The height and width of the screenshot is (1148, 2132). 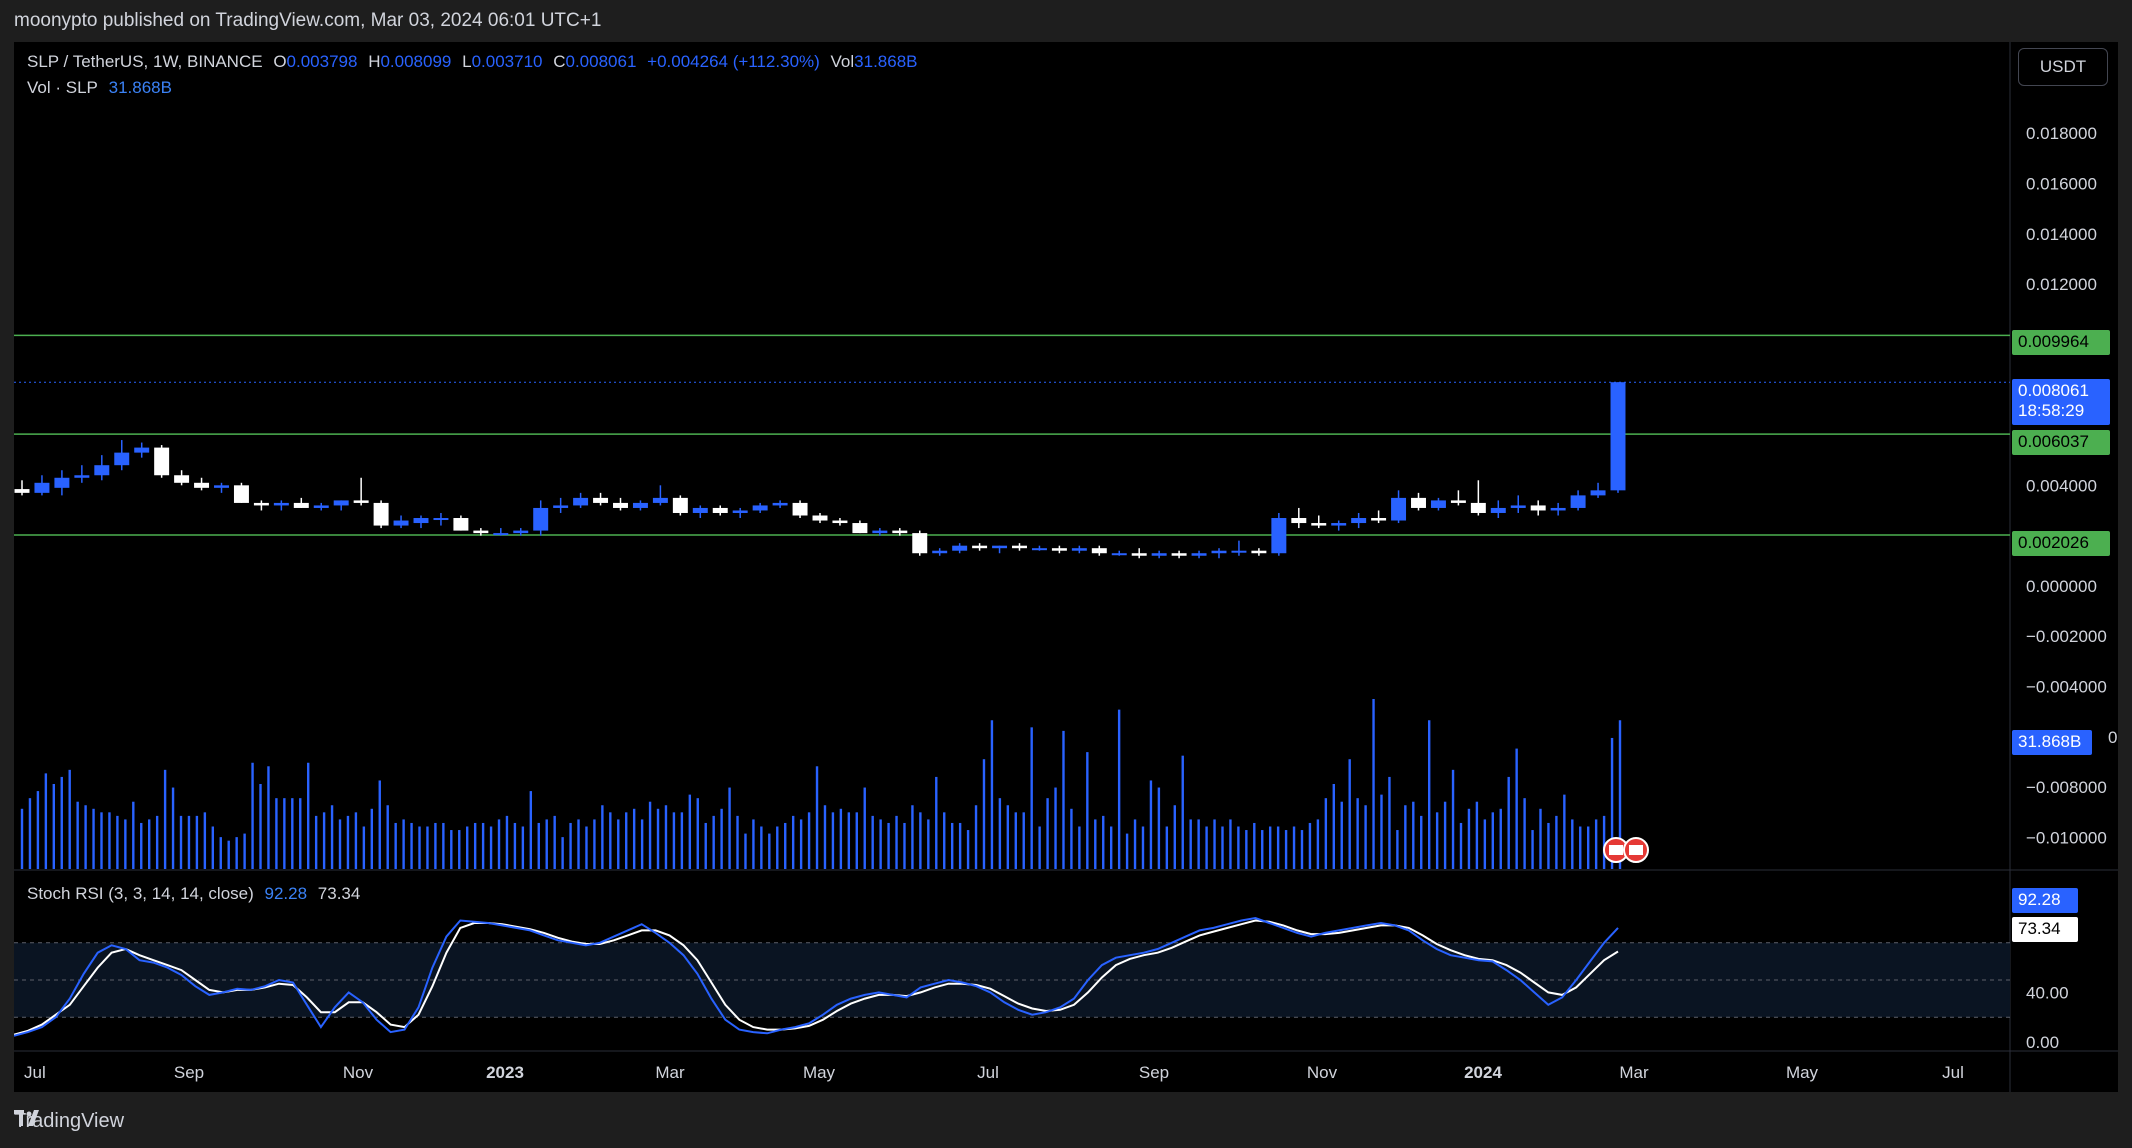 What do you see at coordinates (2053, 390) in the screenshot?
I see `current-price-value: 0.008061` at bounding box center [2053, 390].